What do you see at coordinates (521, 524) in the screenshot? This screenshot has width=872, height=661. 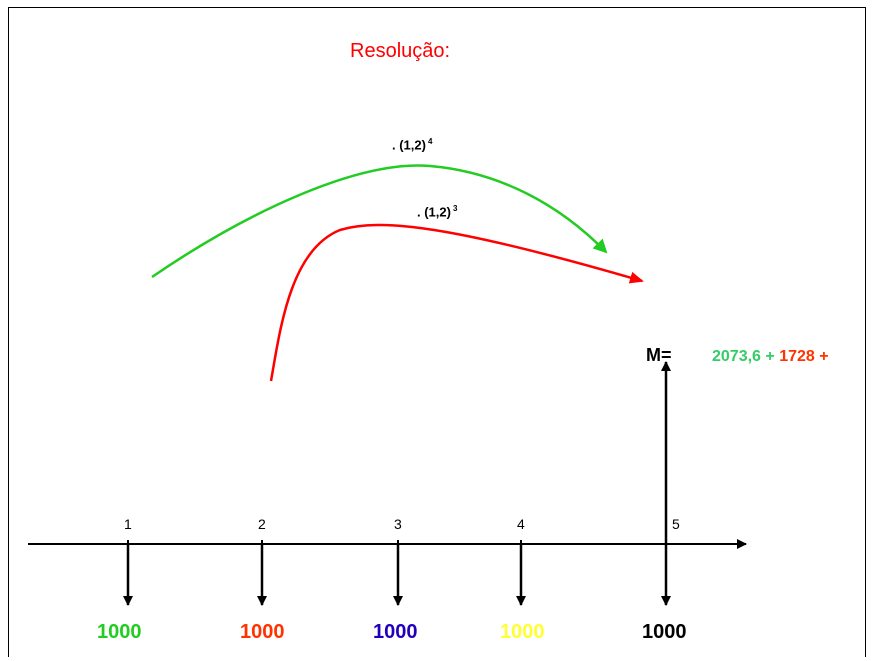 I see `tick-label-4: 4` at bounding box center [521, 524].